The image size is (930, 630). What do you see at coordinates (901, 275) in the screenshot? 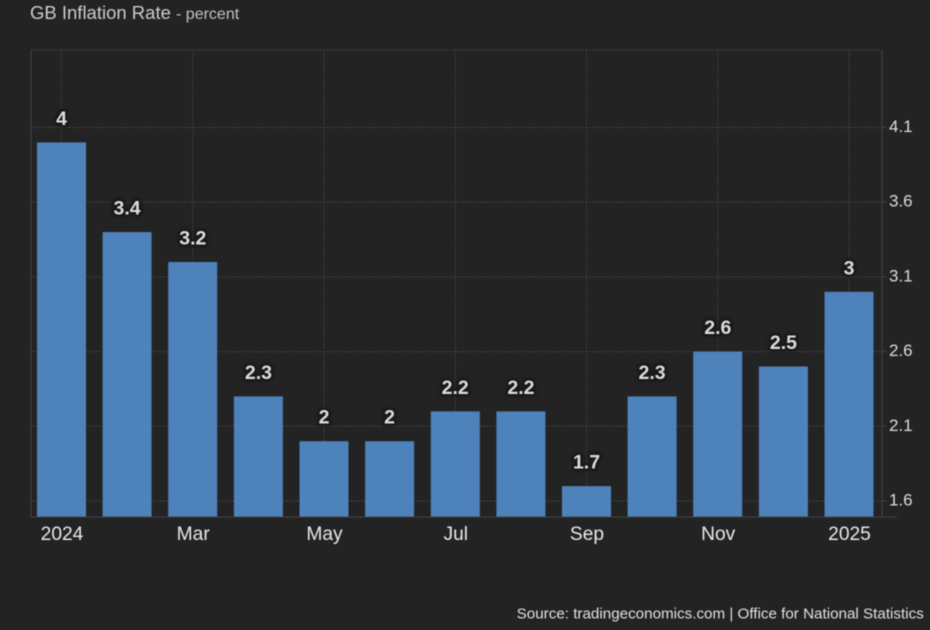
I see `svg-text: 3.1` at bounding box center [901, 275].